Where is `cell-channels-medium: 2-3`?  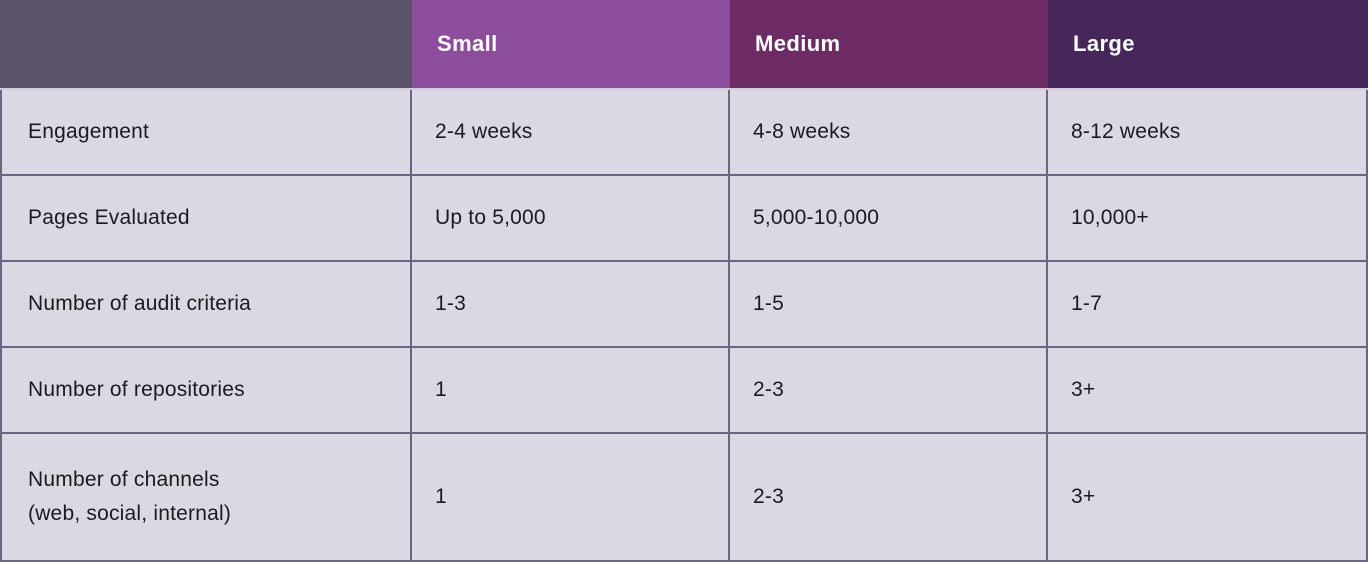
cell-channels-medium: 2-3 is located at coordinates (888, 497).